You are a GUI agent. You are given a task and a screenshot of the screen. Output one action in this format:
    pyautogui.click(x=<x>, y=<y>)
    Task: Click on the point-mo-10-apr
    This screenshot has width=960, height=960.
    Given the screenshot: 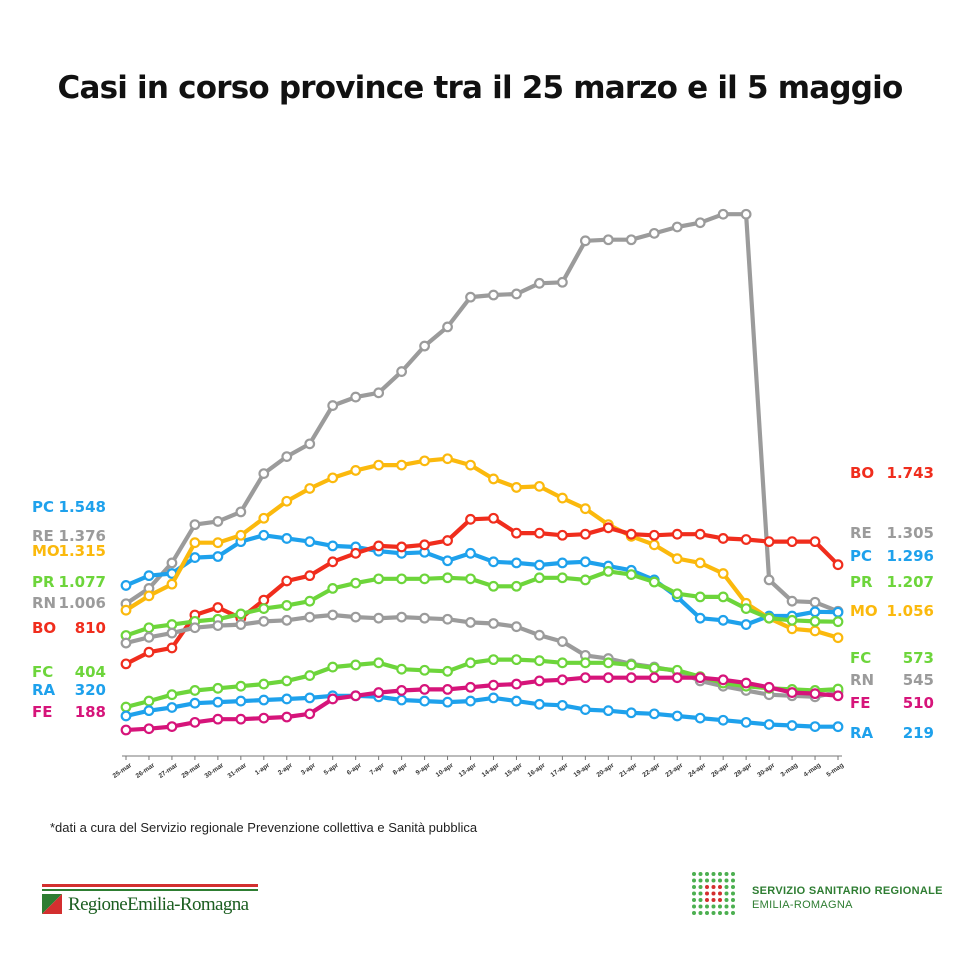 What is the action you would take?
    pyautogui.click(x=447, y=459)
    